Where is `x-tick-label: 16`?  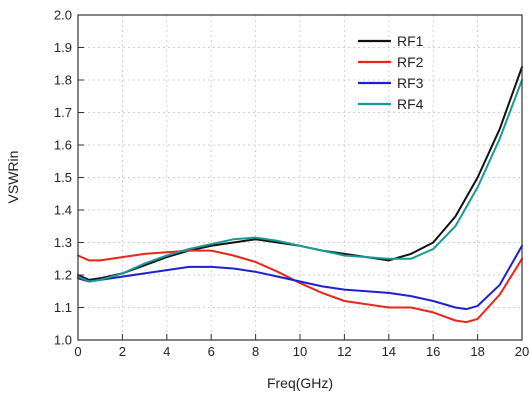
x-tick-label: 16 is located at coordinates (433, 351).